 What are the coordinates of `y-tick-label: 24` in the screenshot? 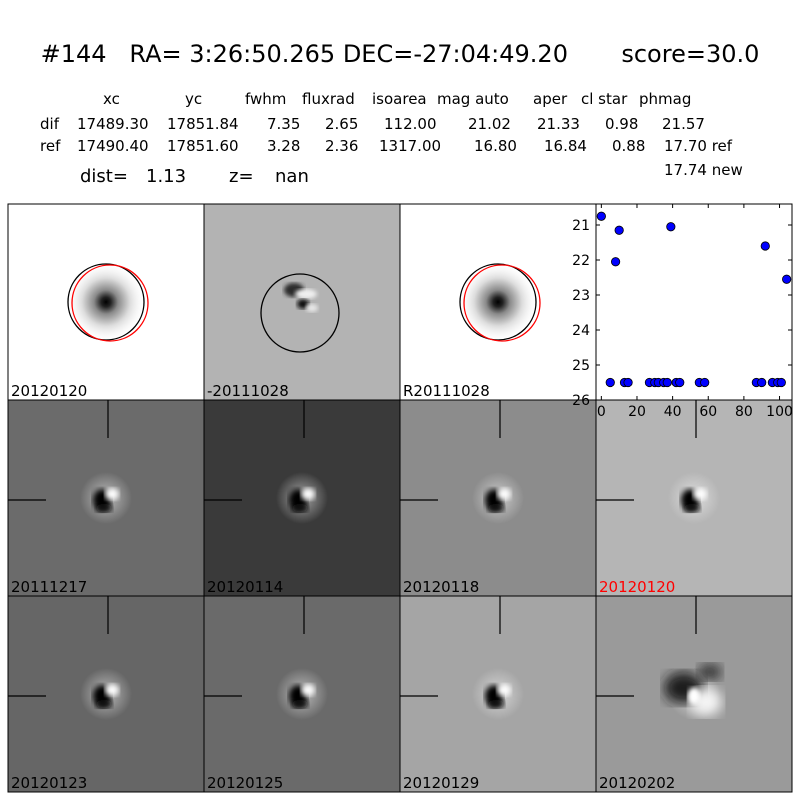 It's located at (581, 331).